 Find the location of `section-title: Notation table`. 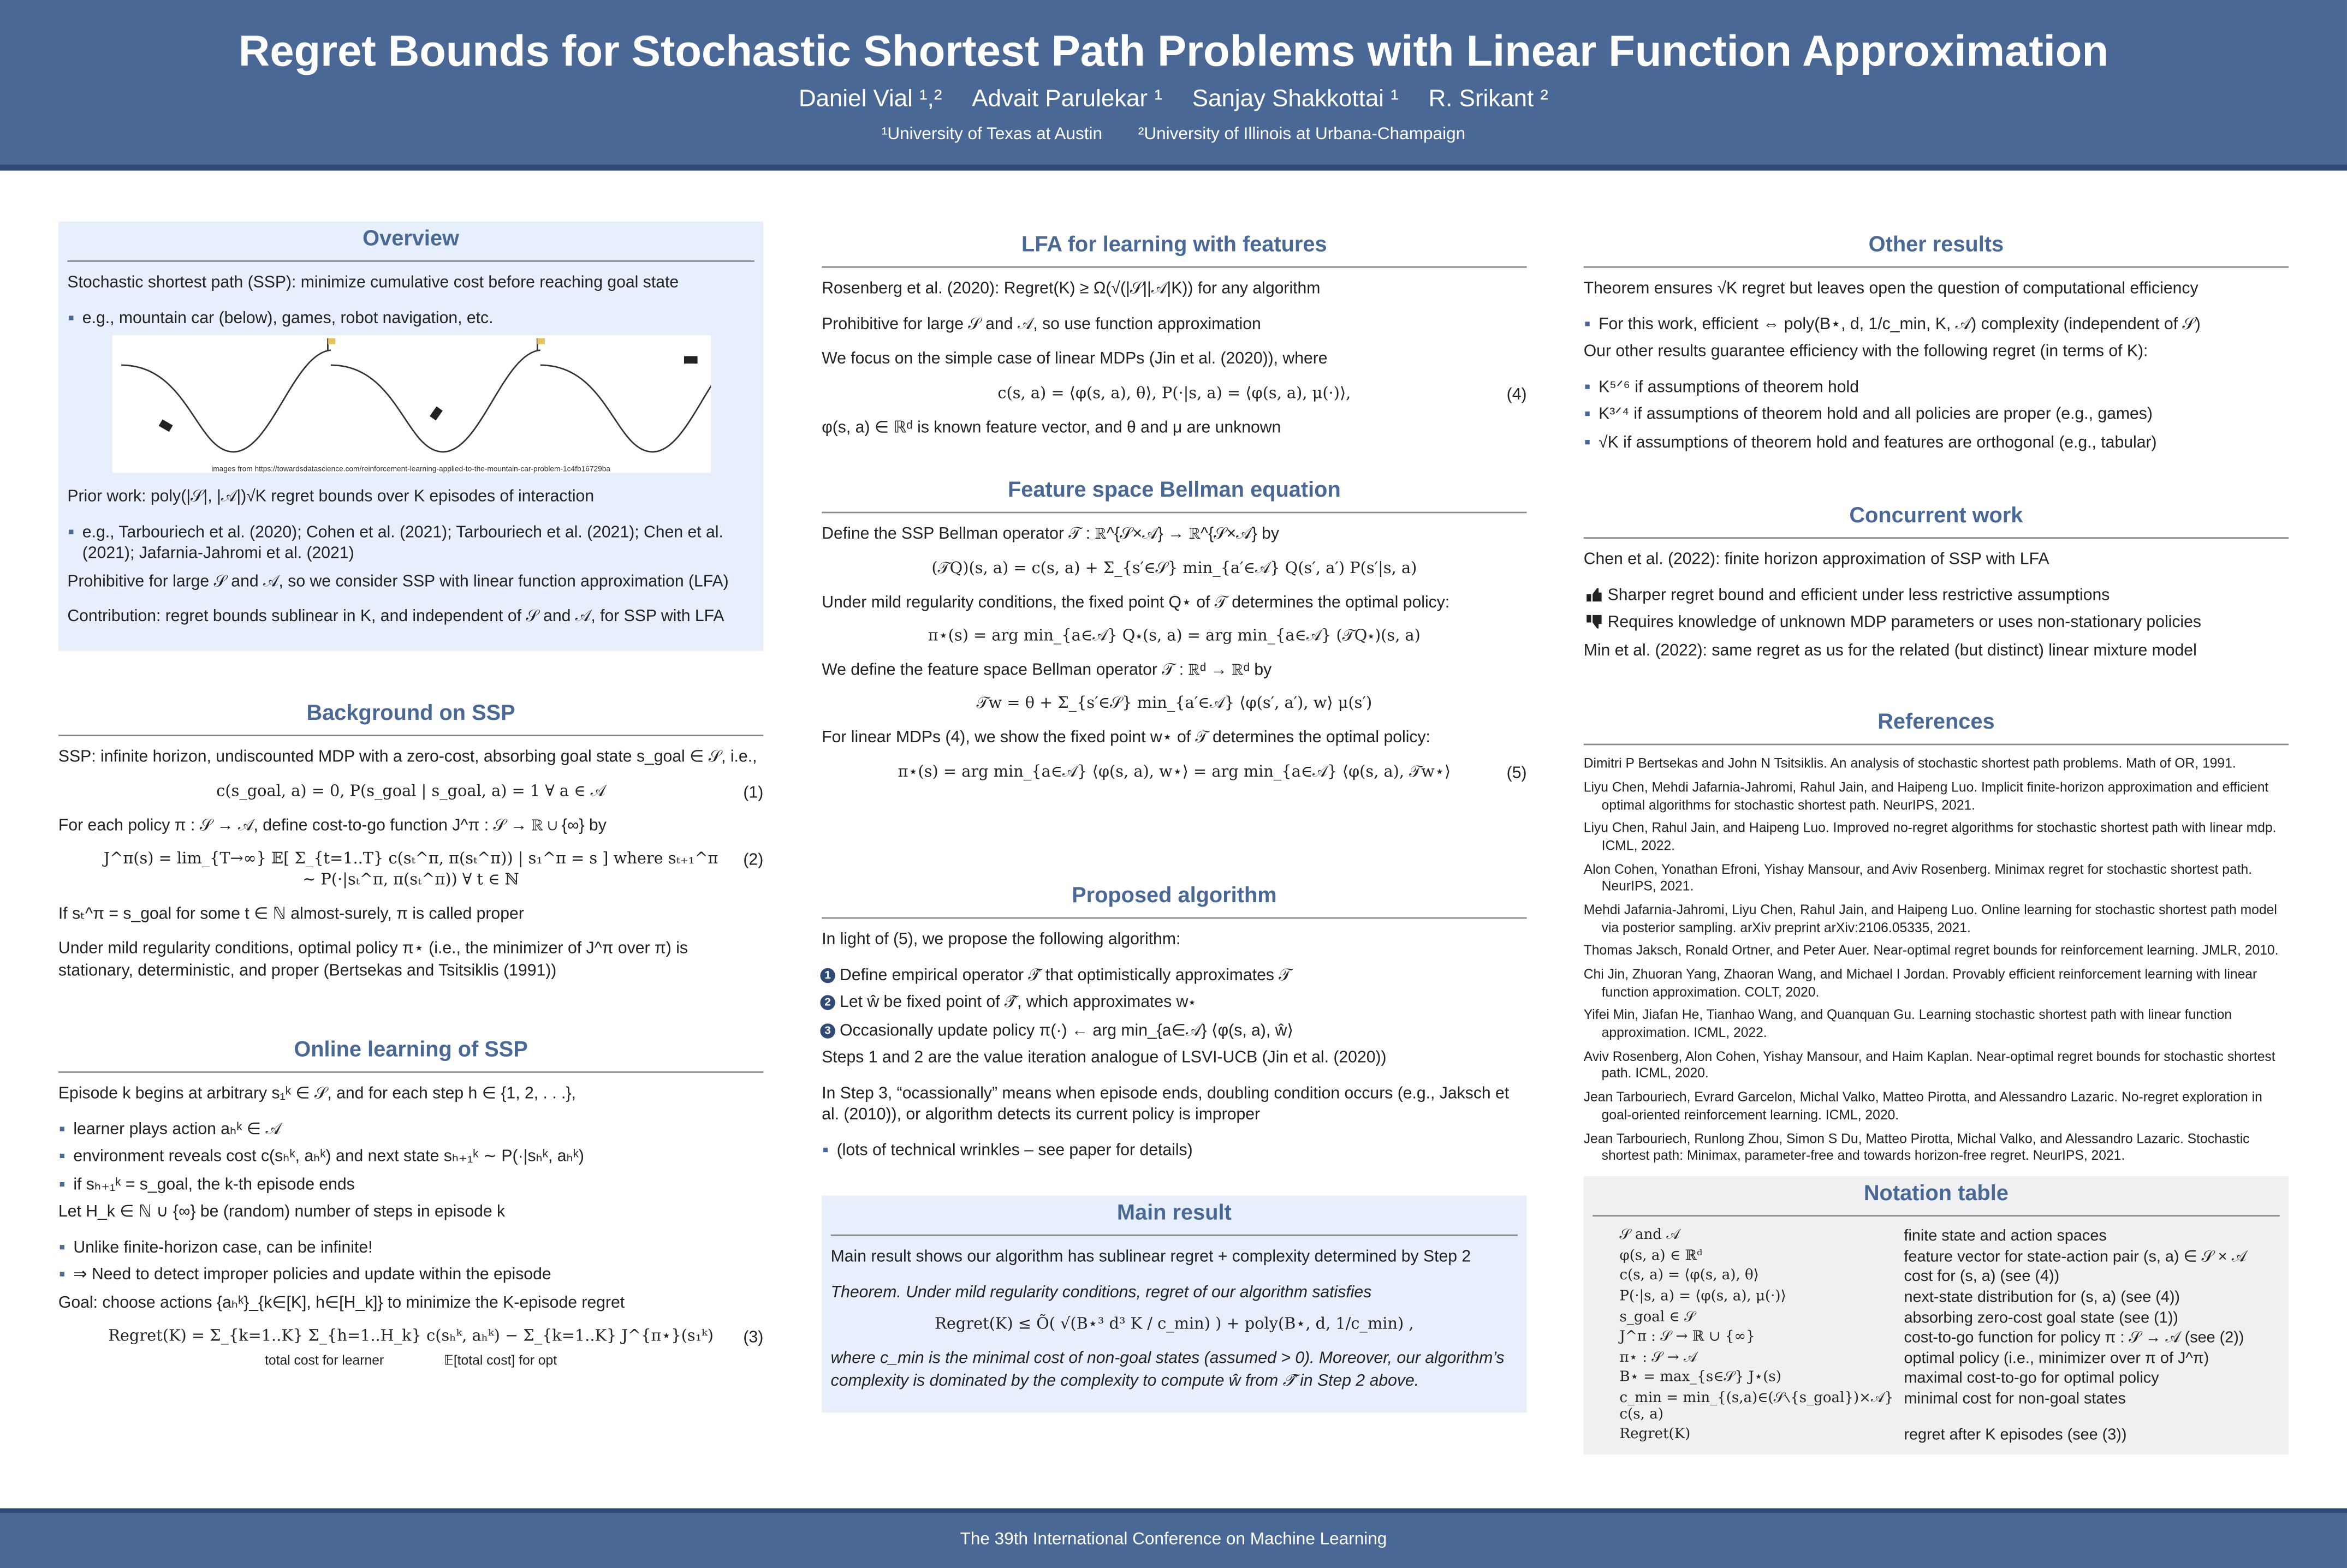

section-title: Notation table is located at coordinates (1936, 1197).